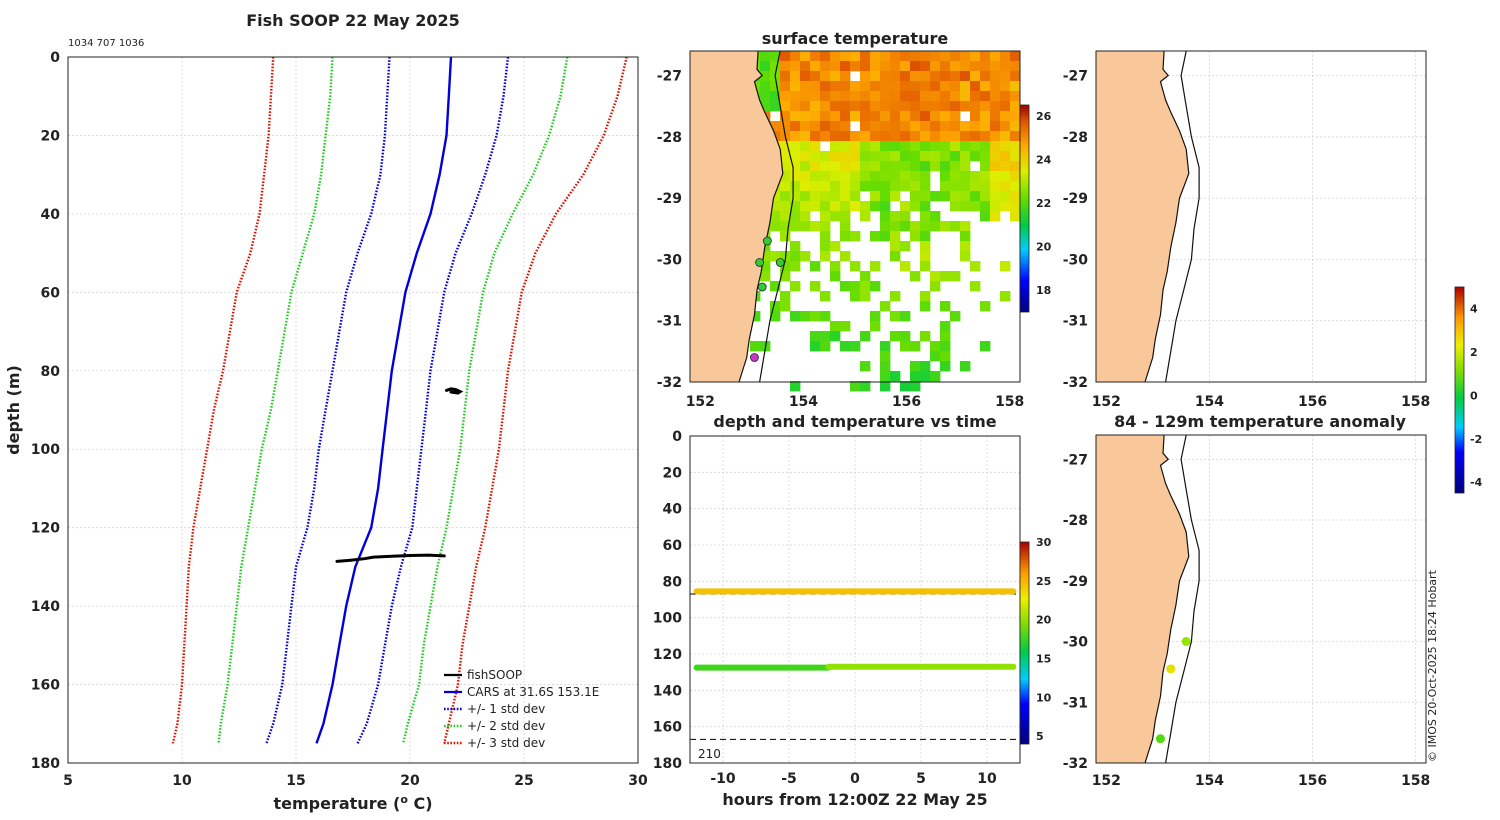 Image resolution: width=1500 pixels, height=820 pixels. What do you see at coordinates (1182, 599) in the screenshot?
I see `shelf-contour` at bounding box center [1182, 599].